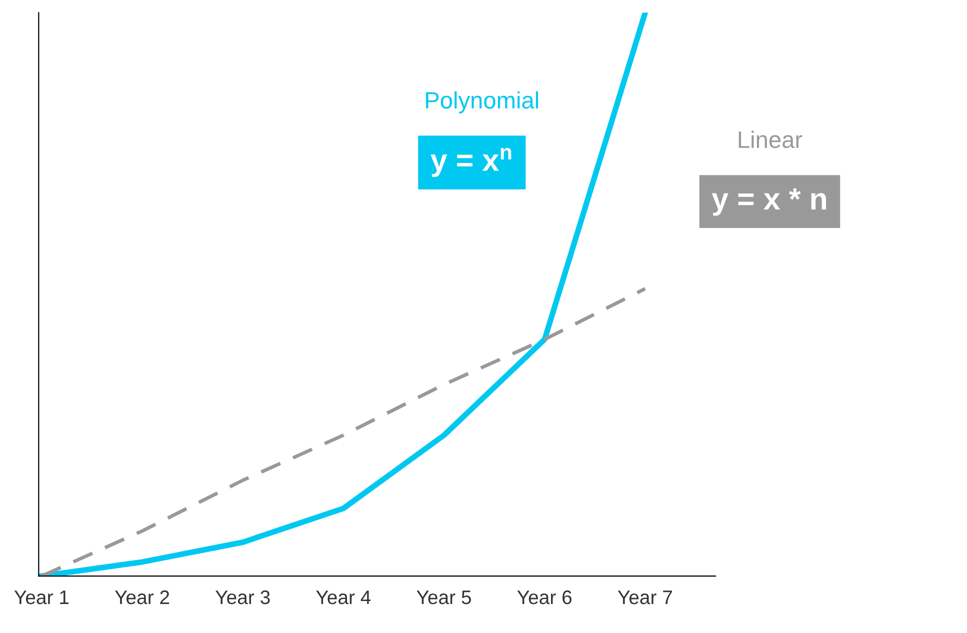  I want to click on text: Linear, so click(770, 139).